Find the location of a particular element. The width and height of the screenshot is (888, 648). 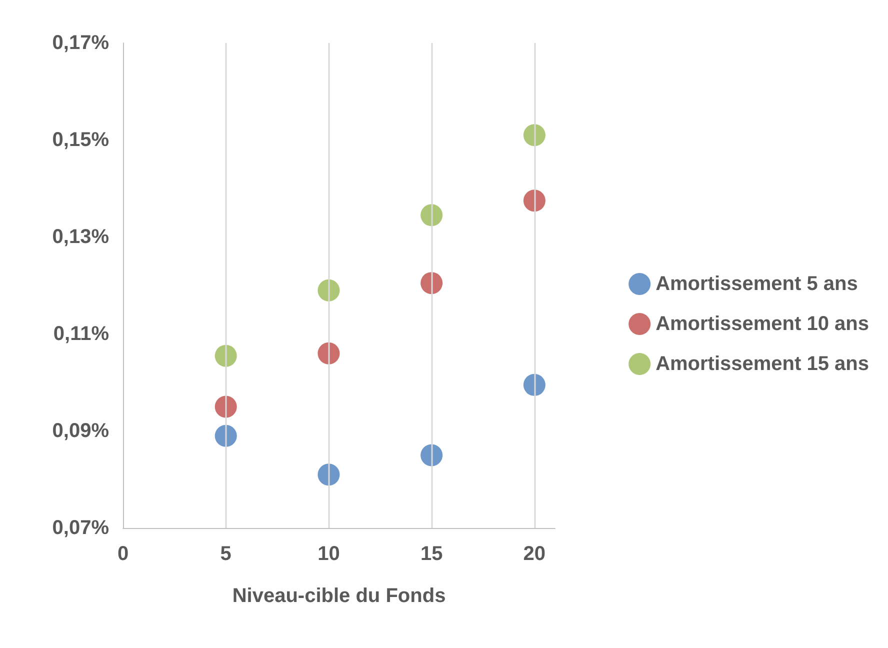

y-tick-label: 0,11% is located at coordinates (81, 334).